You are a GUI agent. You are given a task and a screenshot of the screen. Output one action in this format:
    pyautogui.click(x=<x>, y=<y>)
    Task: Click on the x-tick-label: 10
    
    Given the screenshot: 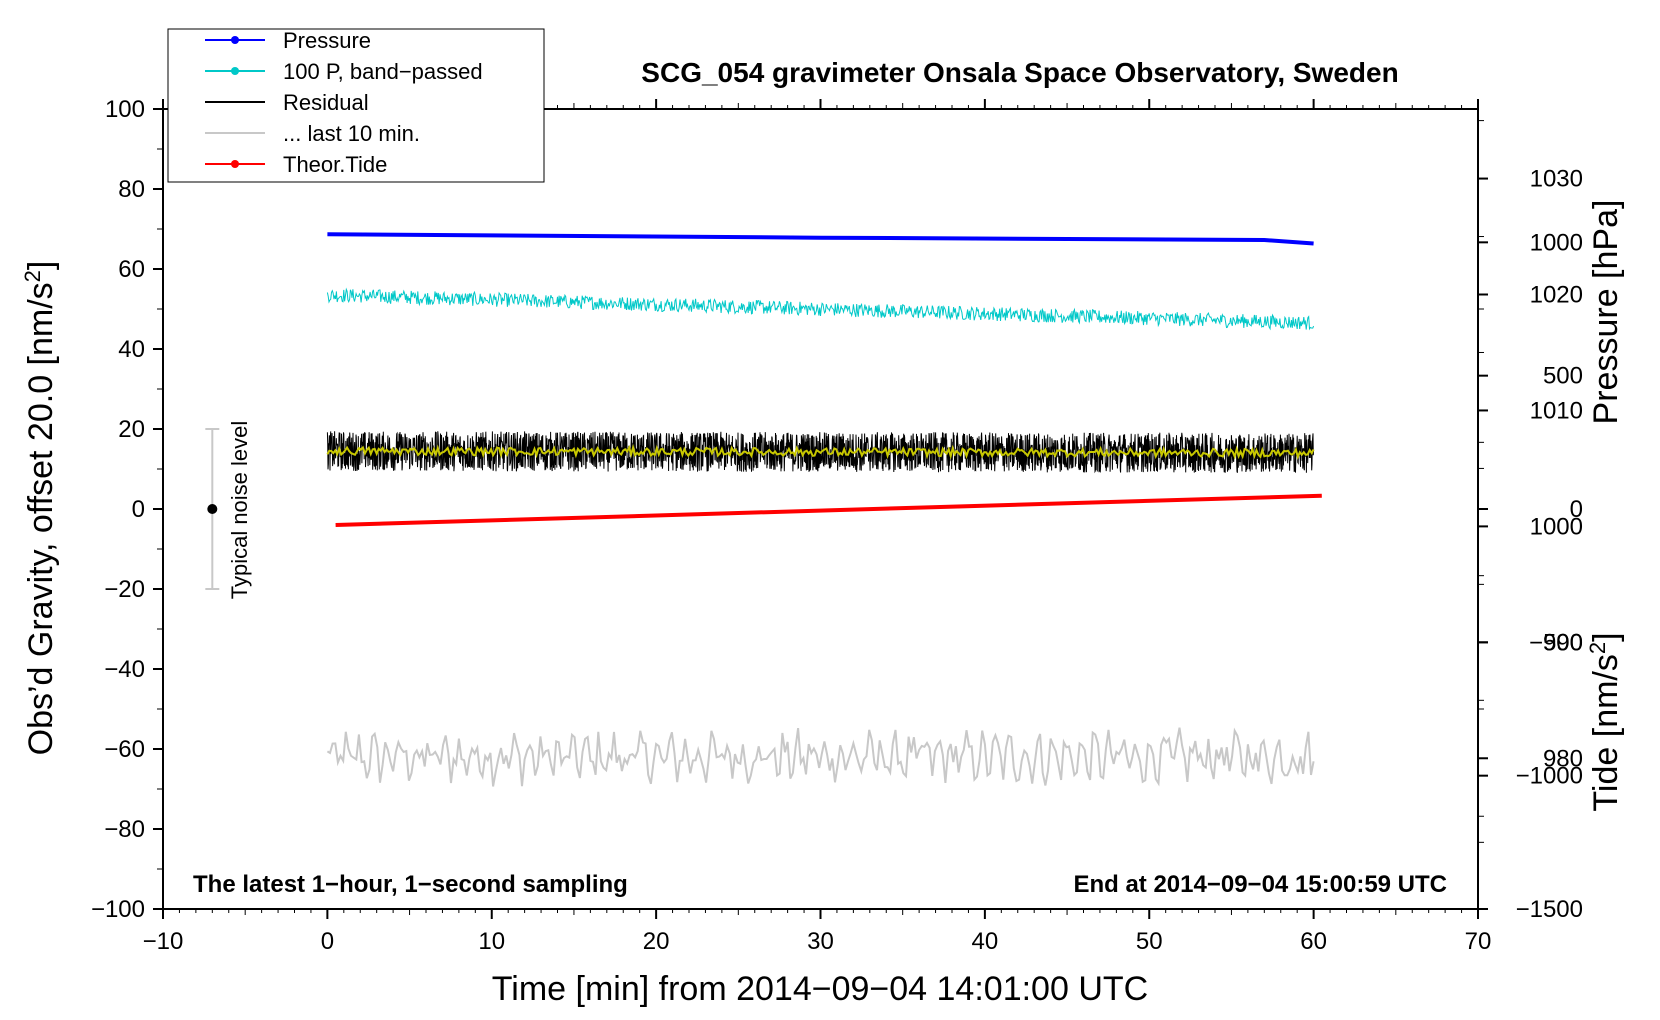 What is the action you would take?
    pyautogui.click(x=491, y=941)
    